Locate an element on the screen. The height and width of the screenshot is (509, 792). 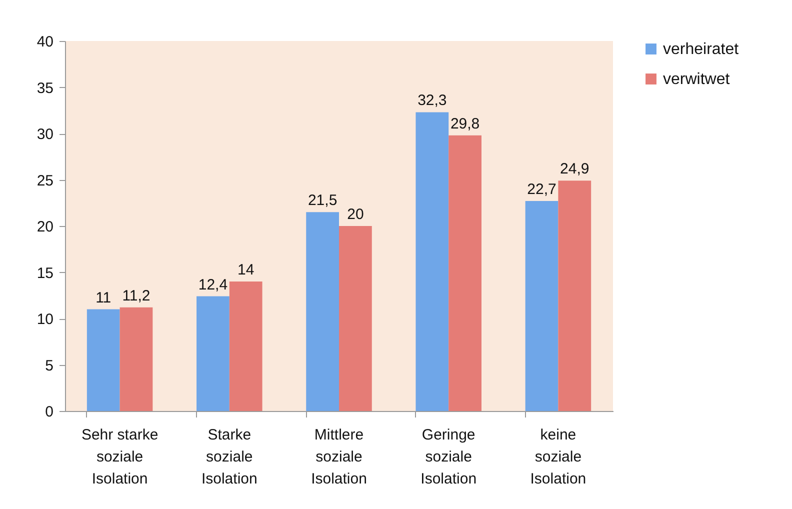
data-label: 32,3 is located at coordinates (432, 101).